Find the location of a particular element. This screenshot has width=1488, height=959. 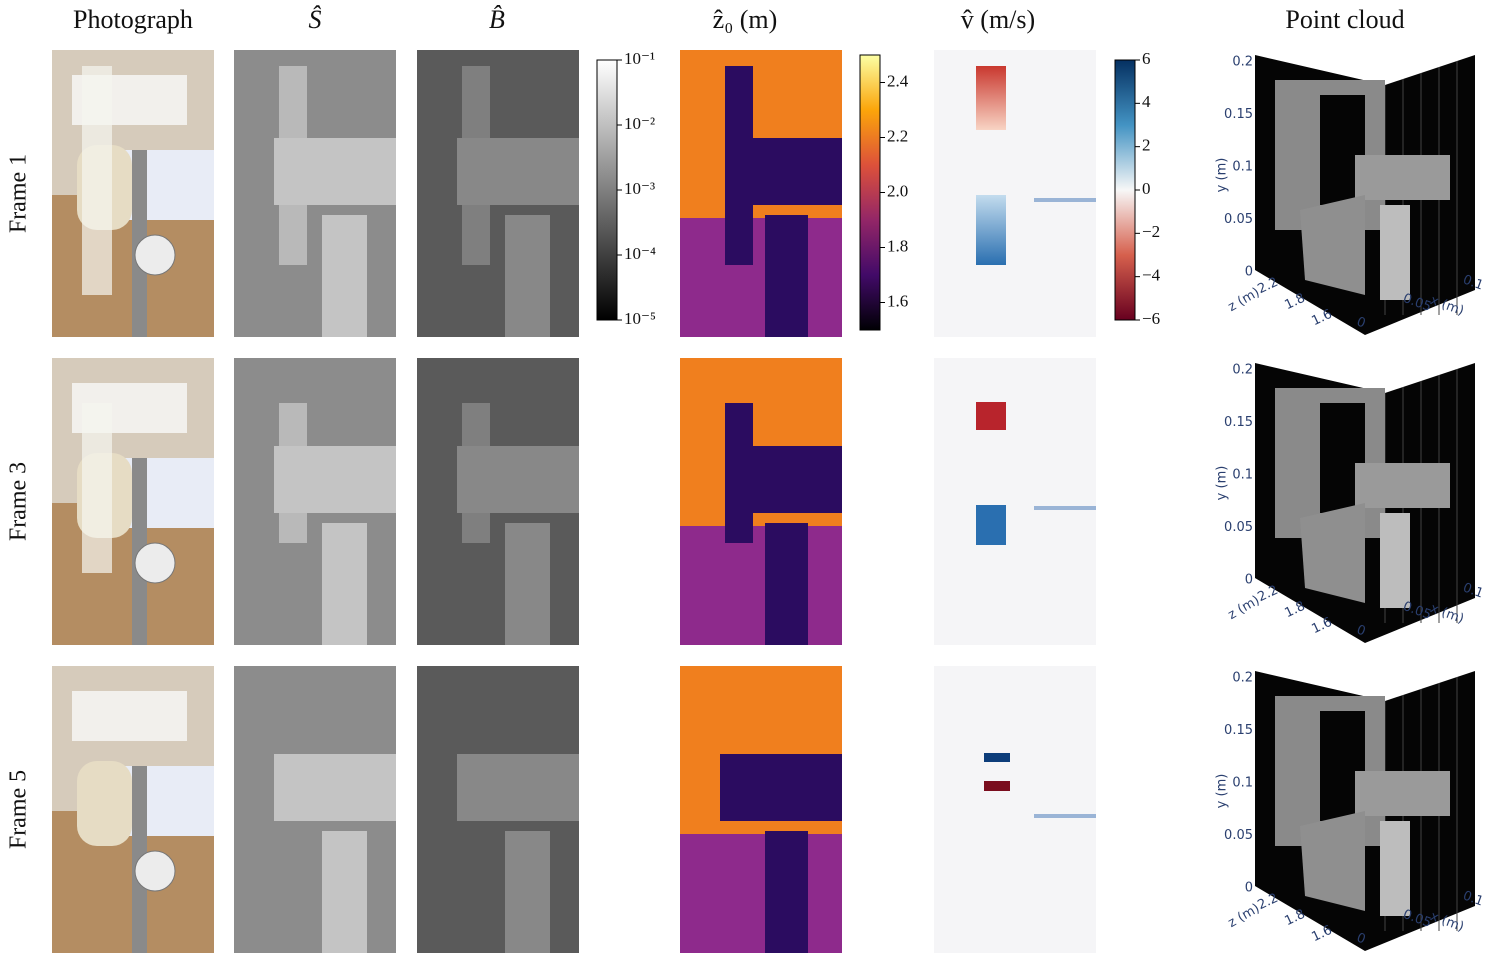

column-header: Photograph is located at coordinates (133, 19).